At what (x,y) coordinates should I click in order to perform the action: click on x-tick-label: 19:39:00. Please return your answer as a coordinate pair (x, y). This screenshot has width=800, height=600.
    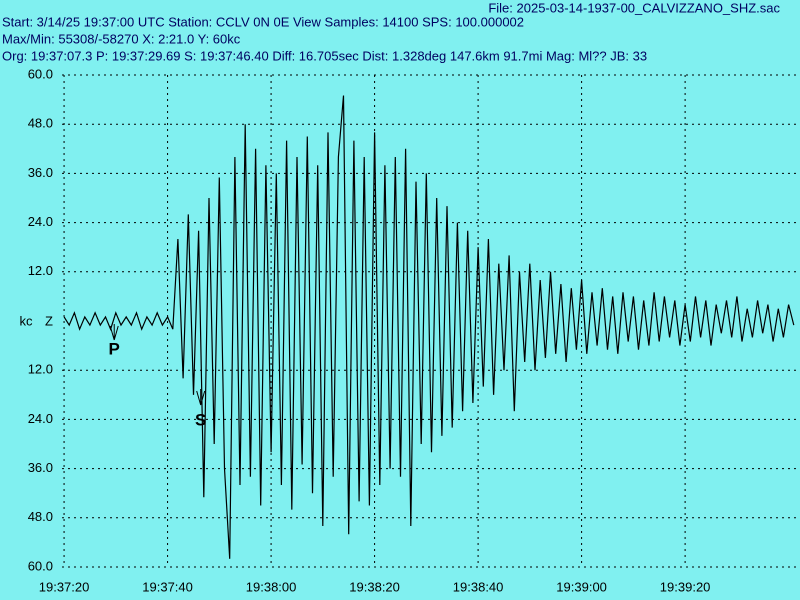
    Looking at the image, I should click on (581, 586).